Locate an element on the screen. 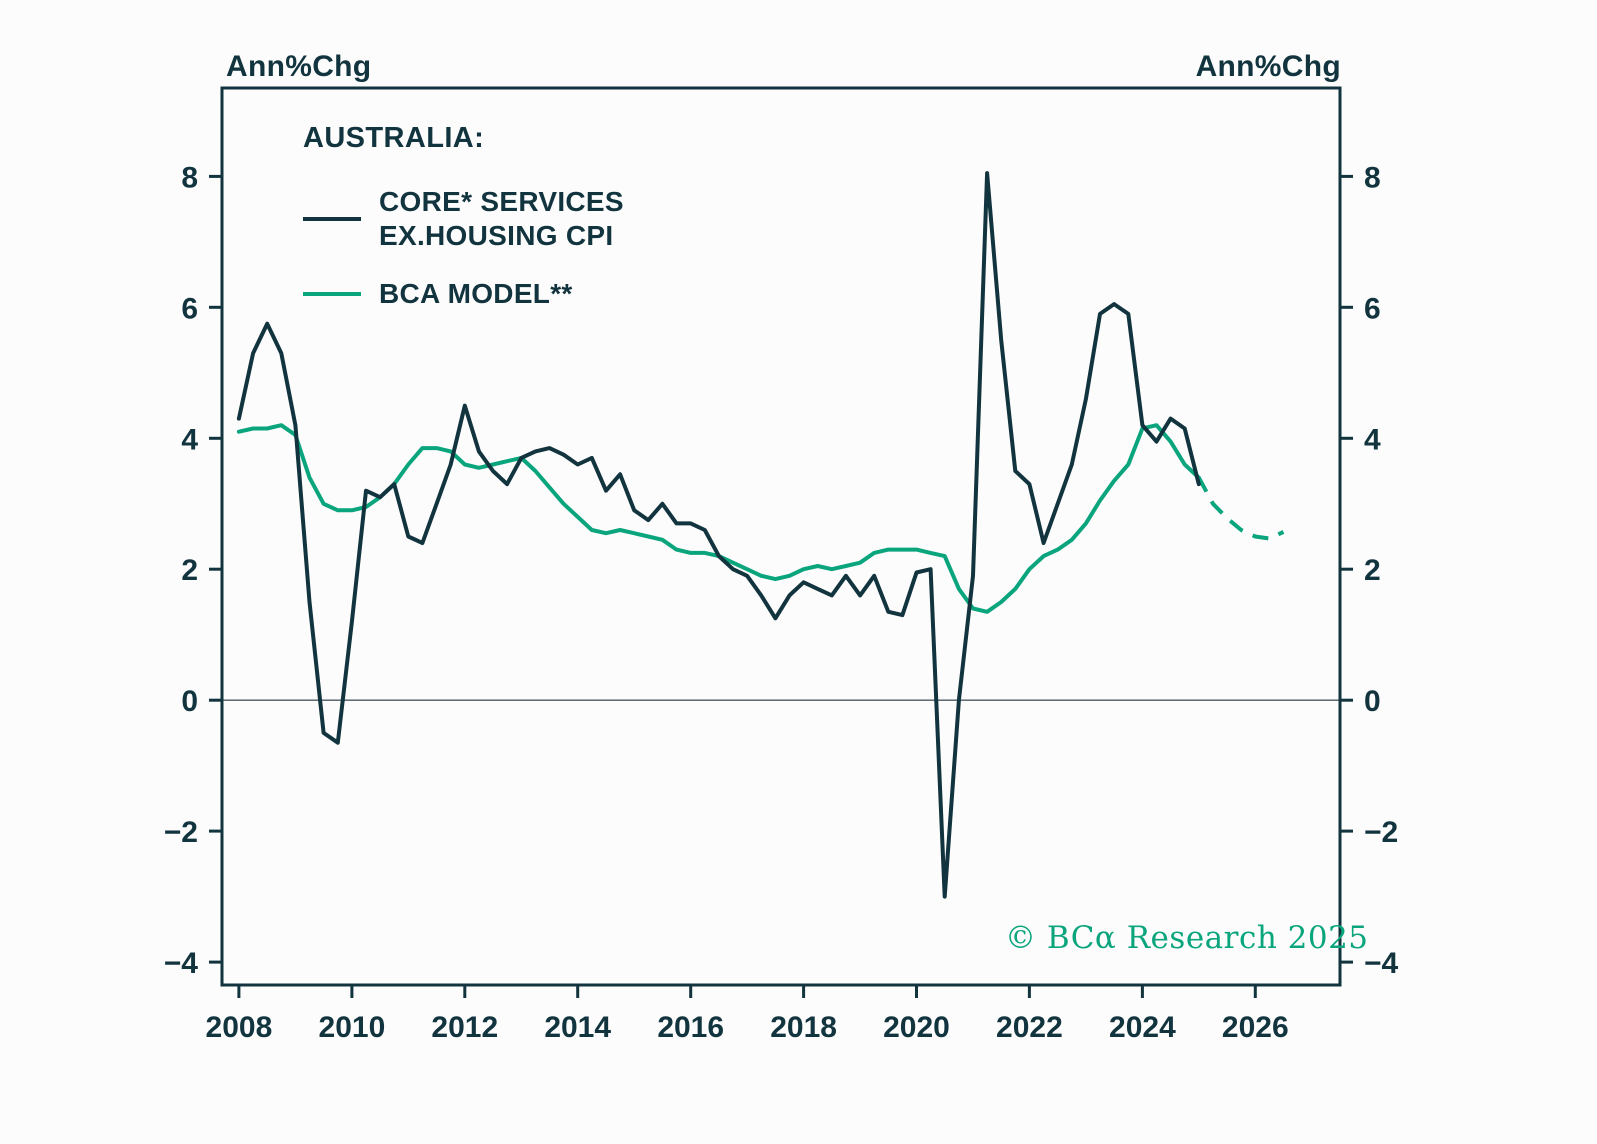  legend-core-label: CORE* SERVICES EX.HOUSING CPI is located at coordinates (501, 219).